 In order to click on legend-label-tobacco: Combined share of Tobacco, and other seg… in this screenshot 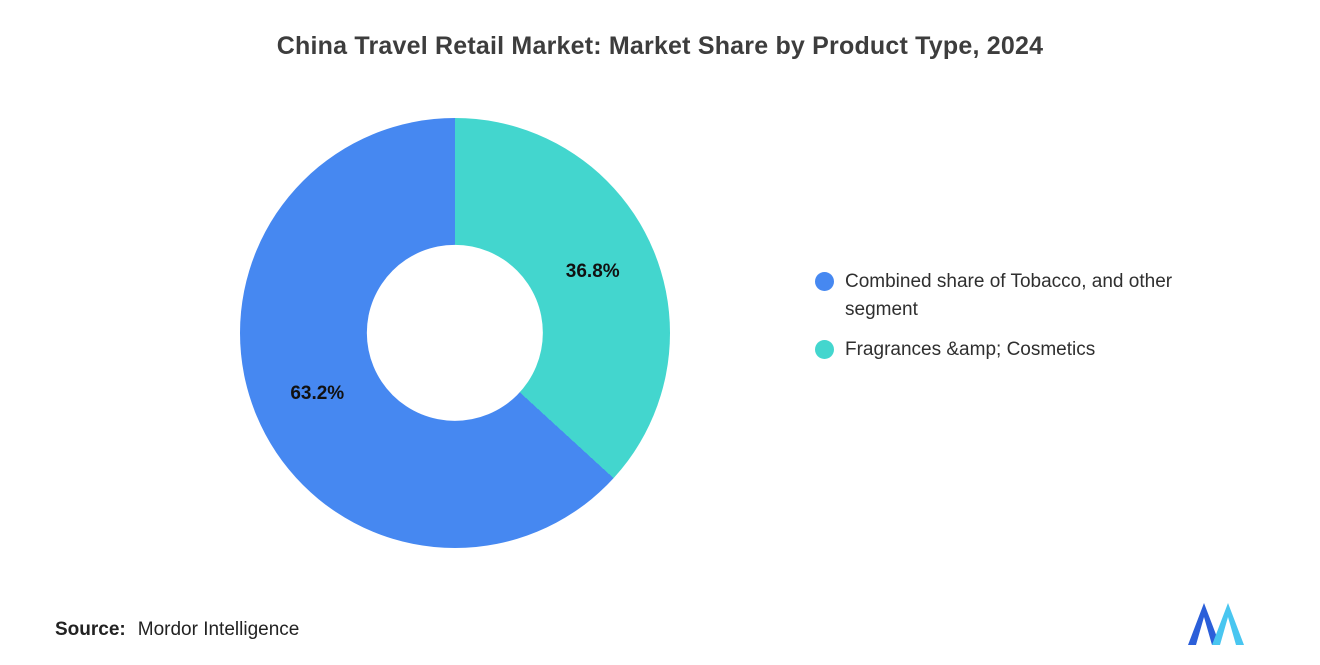, I will do `click(1009, 295)`.